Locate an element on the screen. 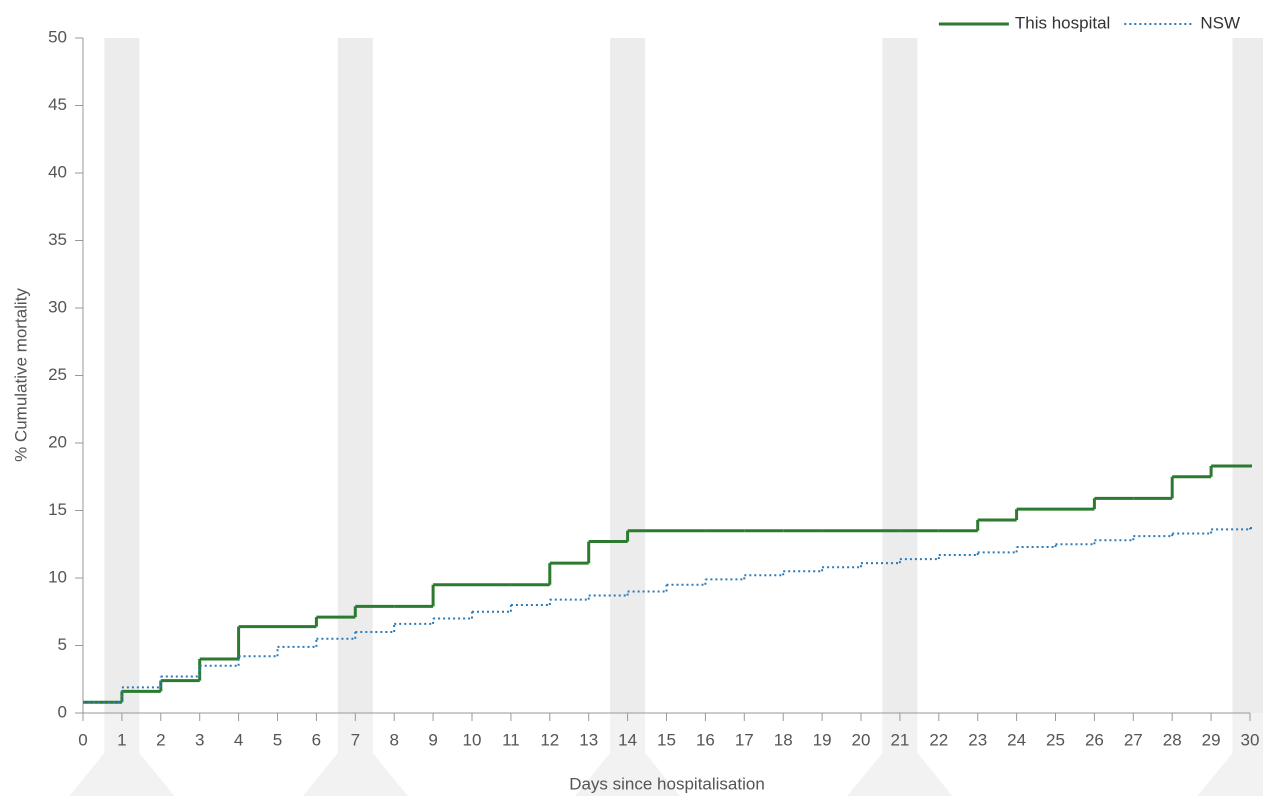 This screenshot has height=796, width=1263. x-tick-label: 10 is located at coordinates (472, 739).